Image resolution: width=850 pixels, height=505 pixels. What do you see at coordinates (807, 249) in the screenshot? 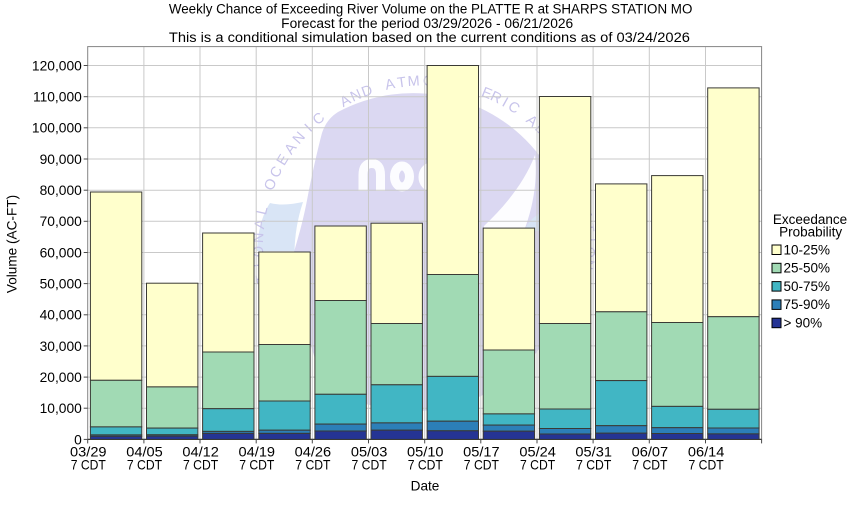
I see `svg-text: 10-25%` at bounding box center [807, 249].